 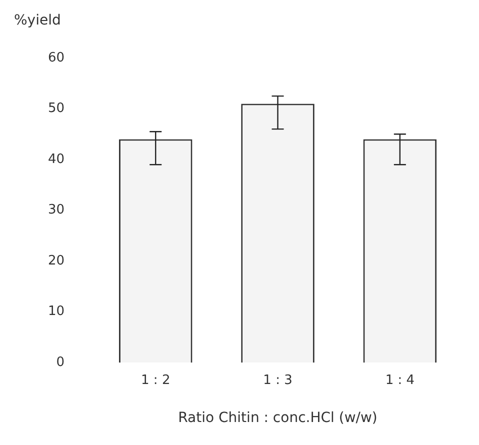 I want to click on y-tick-label: 20, so click(x=56, y=260).